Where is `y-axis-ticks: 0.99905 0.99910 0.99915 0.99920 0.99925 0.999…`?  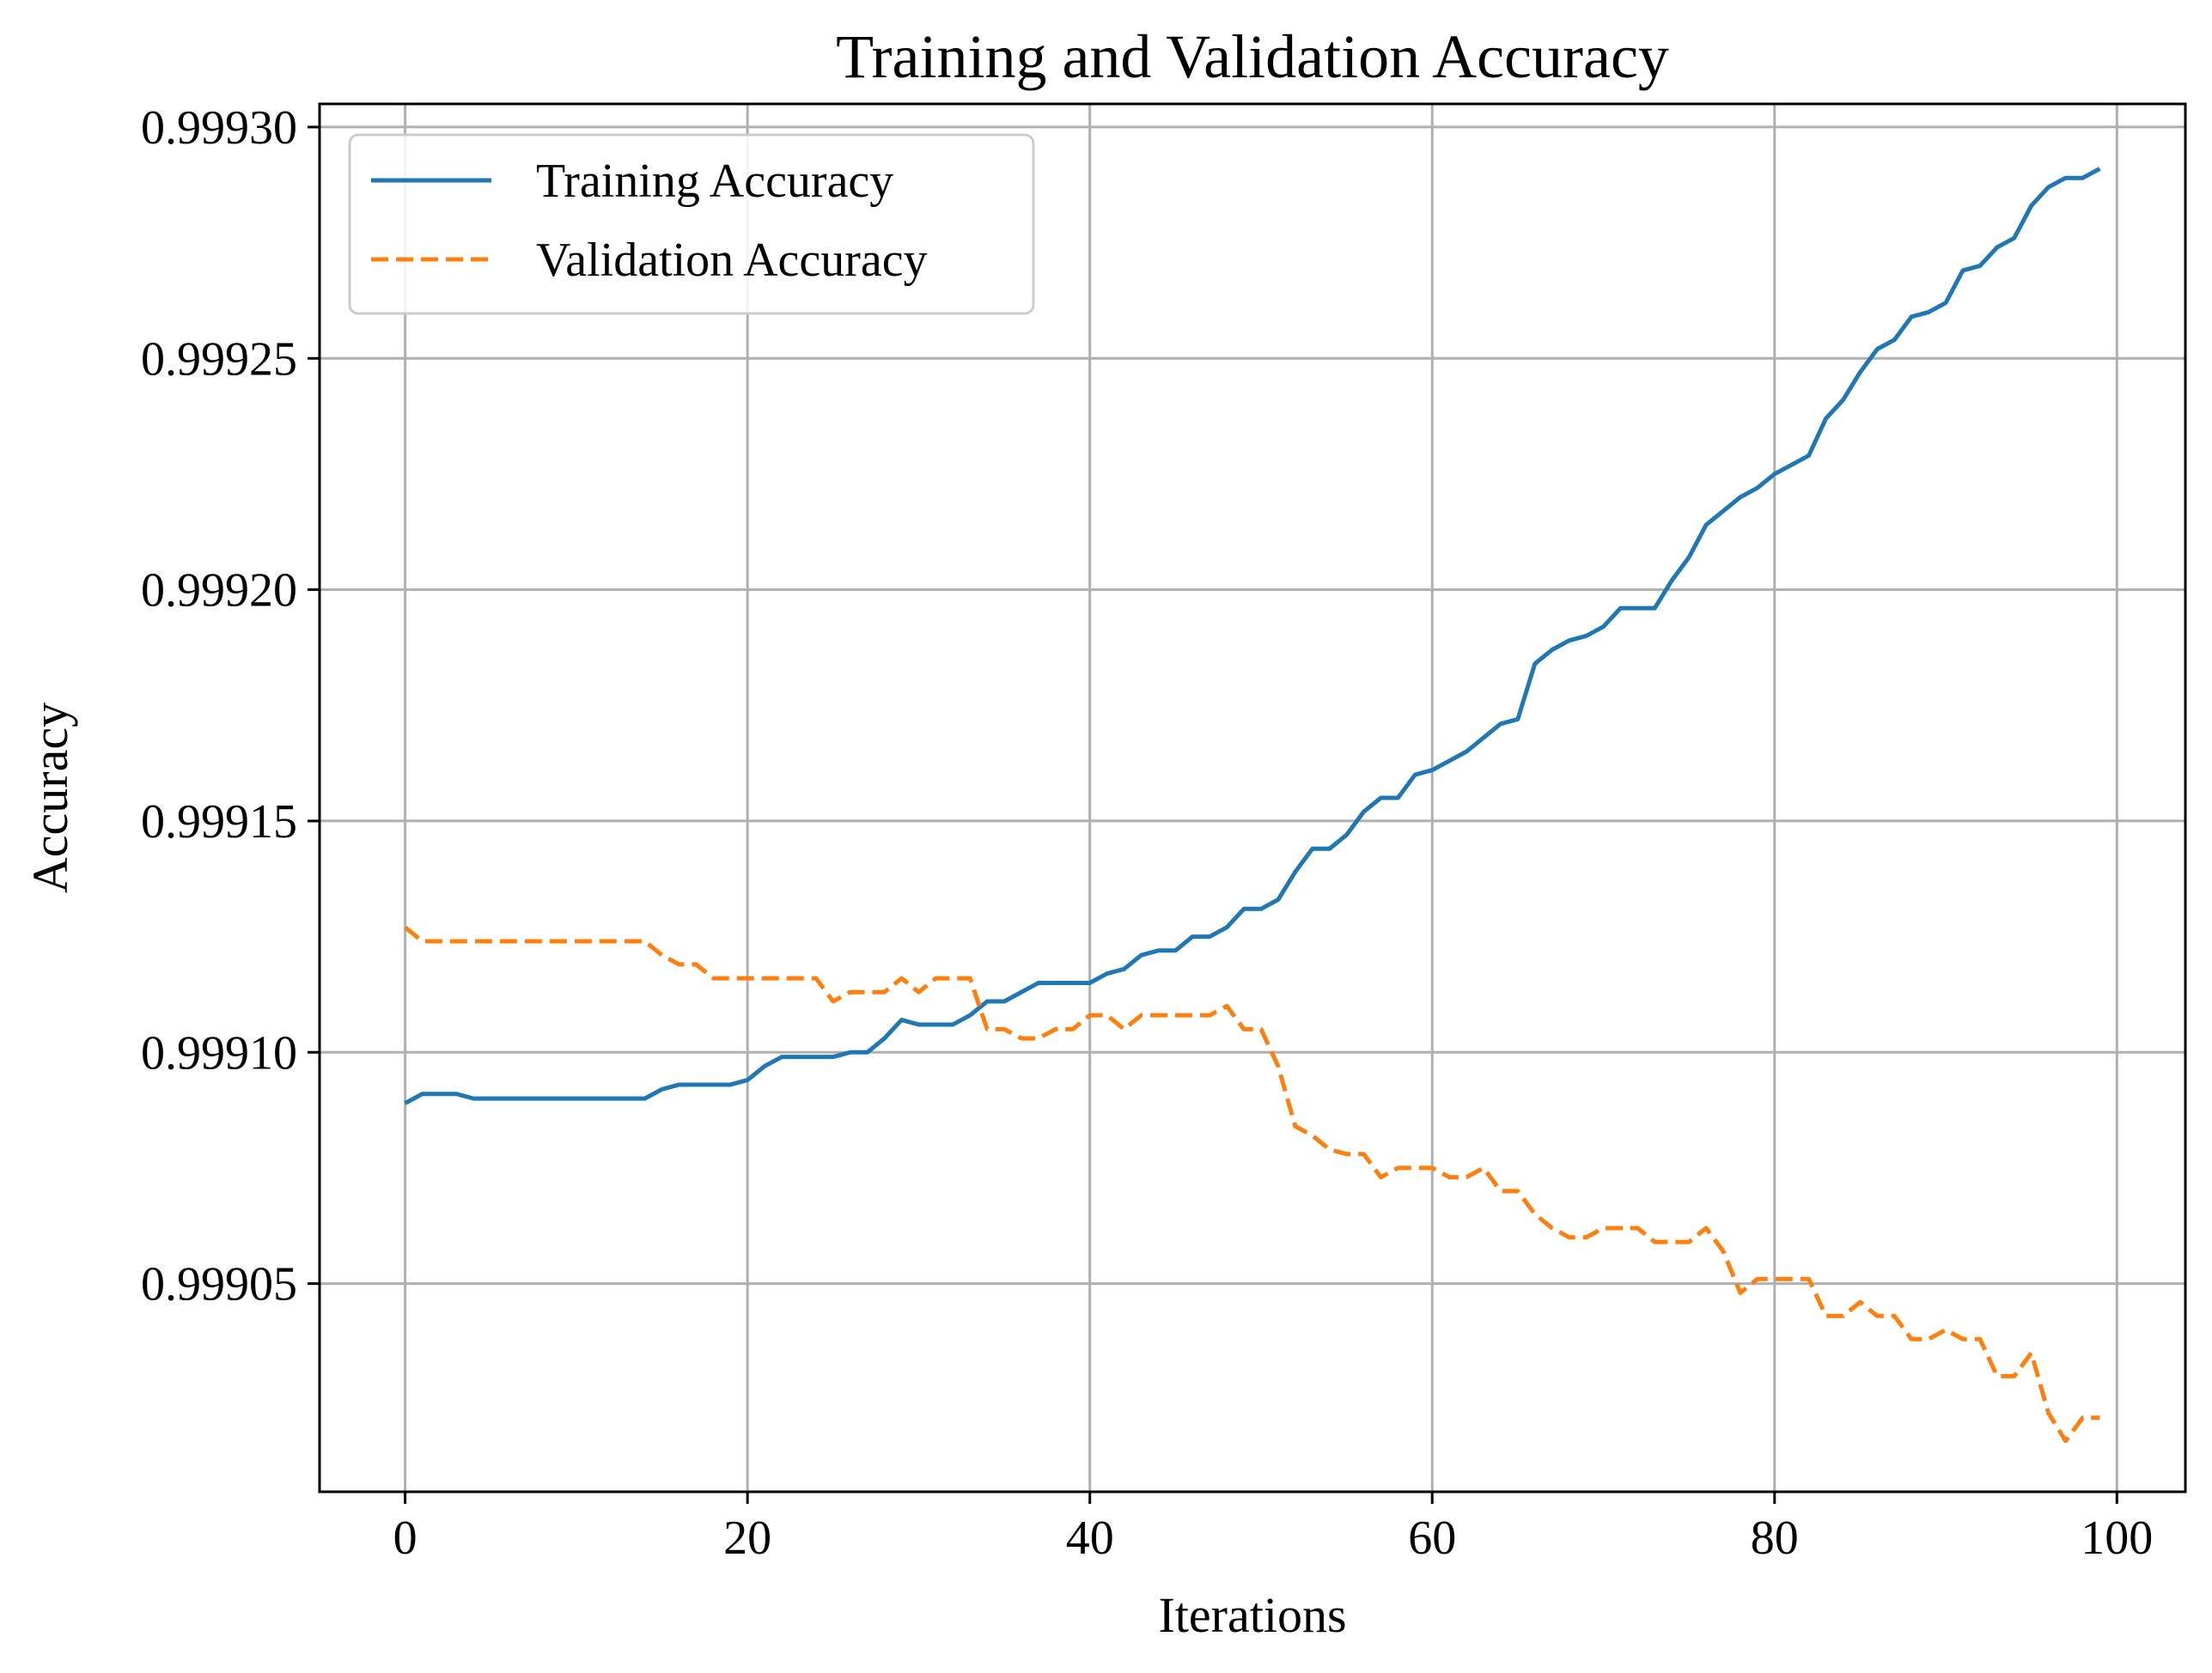
y-axis-ticks: 0.99905 0.99910 0.99915 0.99920 0.99925 0.999… is located at coordinates (230, 706).